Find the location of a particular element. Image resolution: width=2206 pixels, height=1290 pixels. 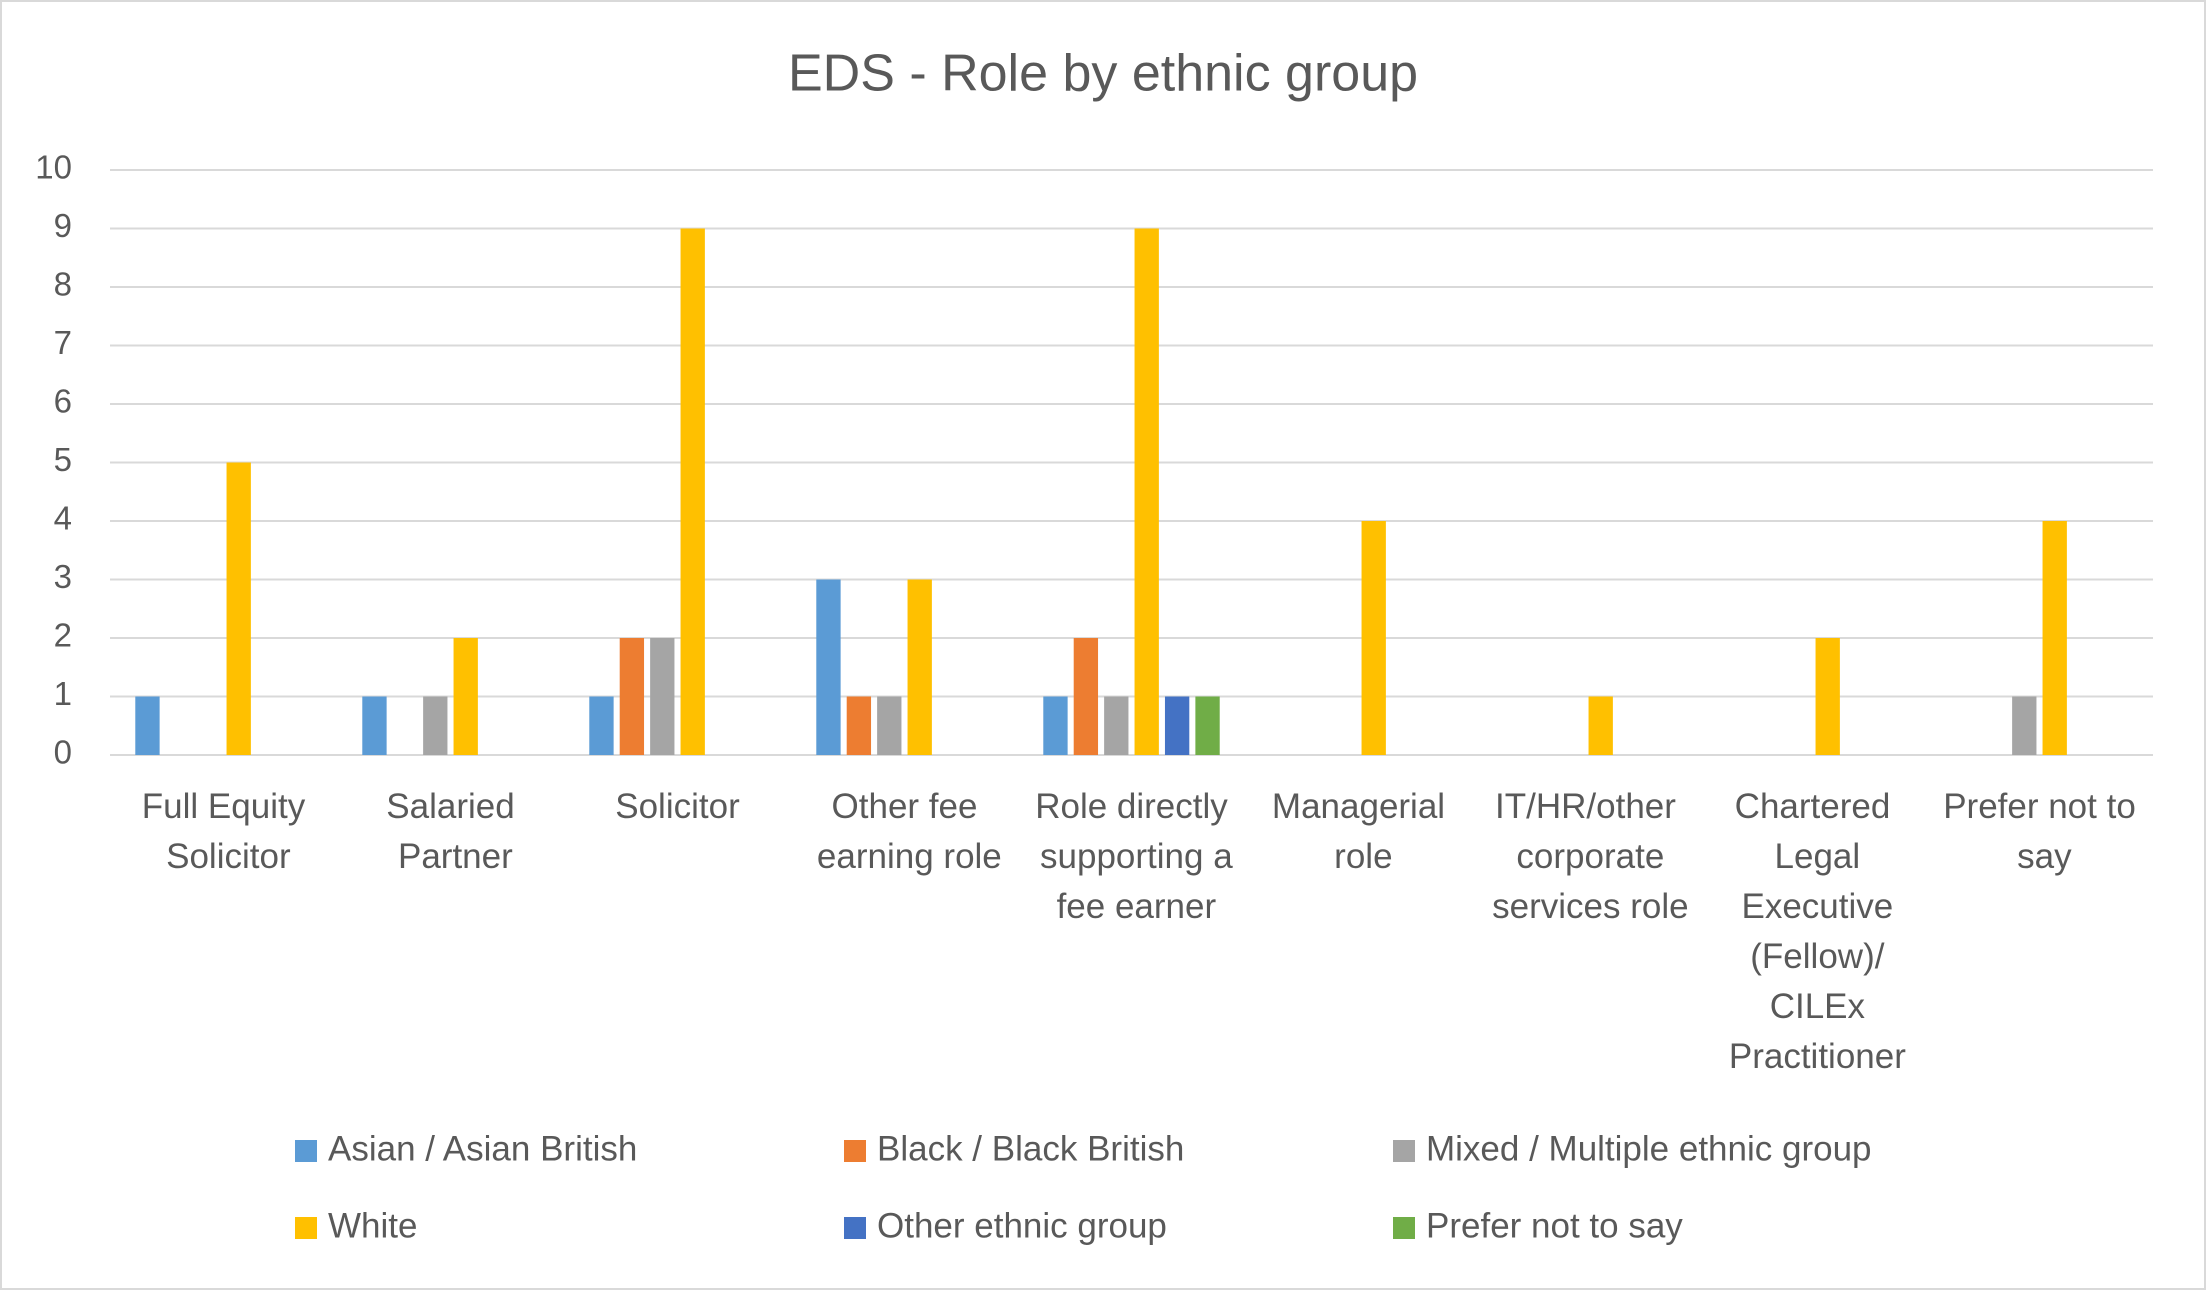

y-tick-label: 8 is located at coordinates (63, 284).